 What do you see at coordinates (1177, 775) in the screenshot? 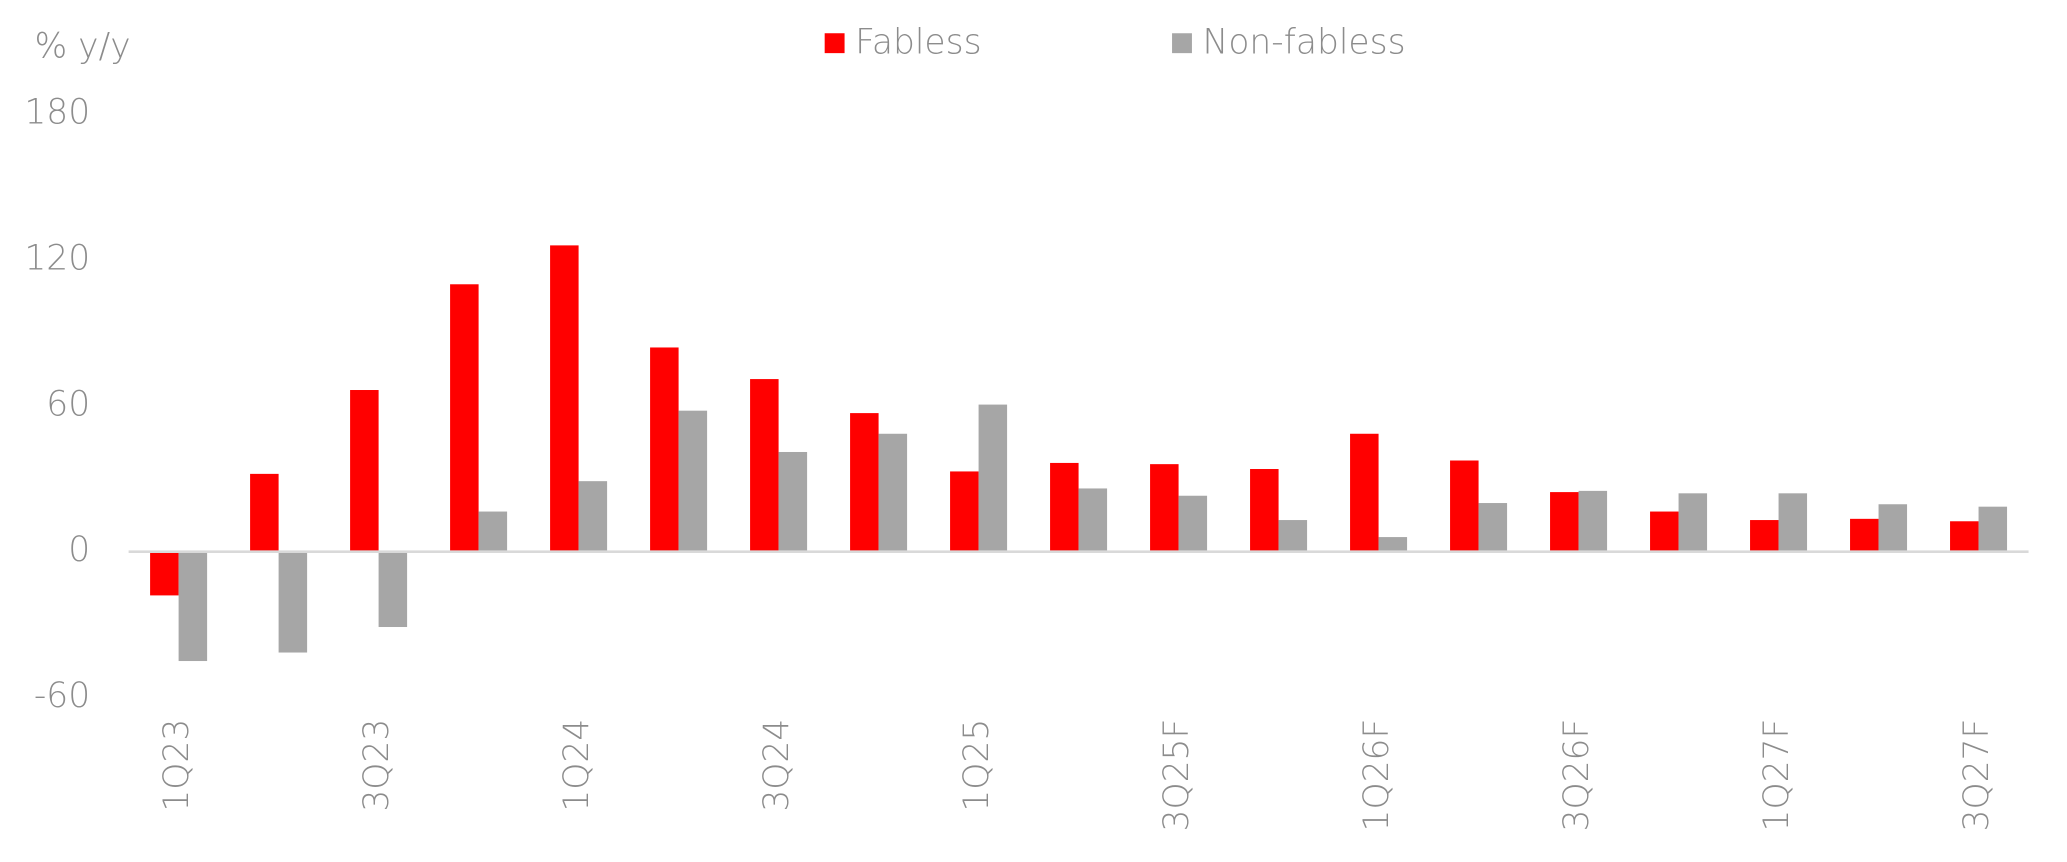
I see `x-tick-label: 3Q25F` at bounding box center [1177, 775].